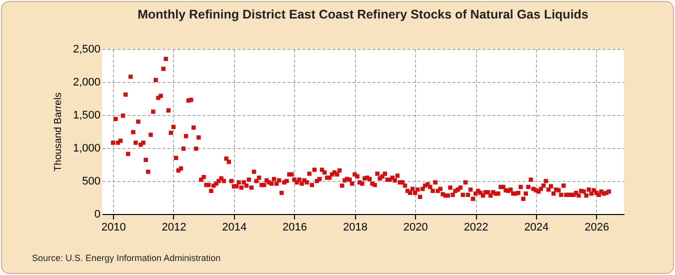 Image resolution: width=675 pixels, height=275 pixels. Describe the element at coordinates (97, 214) in the screenshot. I see `y-tick-label: 0` at that location.